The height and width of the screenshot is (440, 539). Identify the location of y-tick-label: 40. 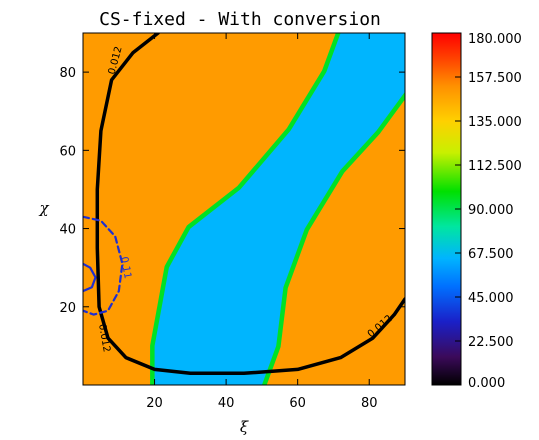
(67, 230).